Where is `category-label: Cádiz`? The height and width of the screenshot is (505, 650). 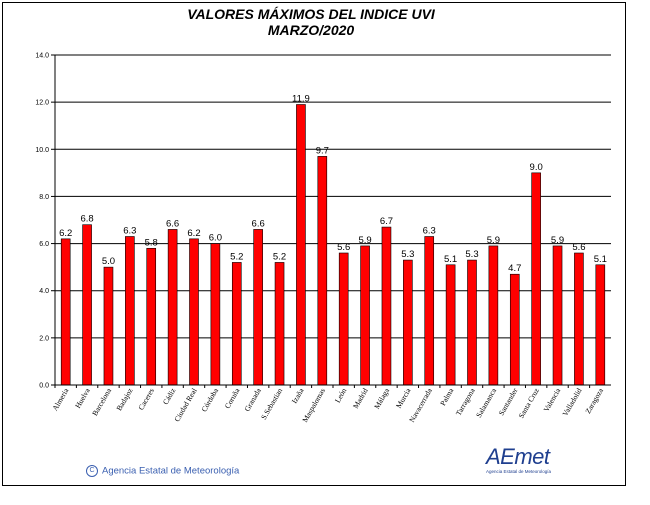 category-label: Cádiz is located at coordinates (169, 396).